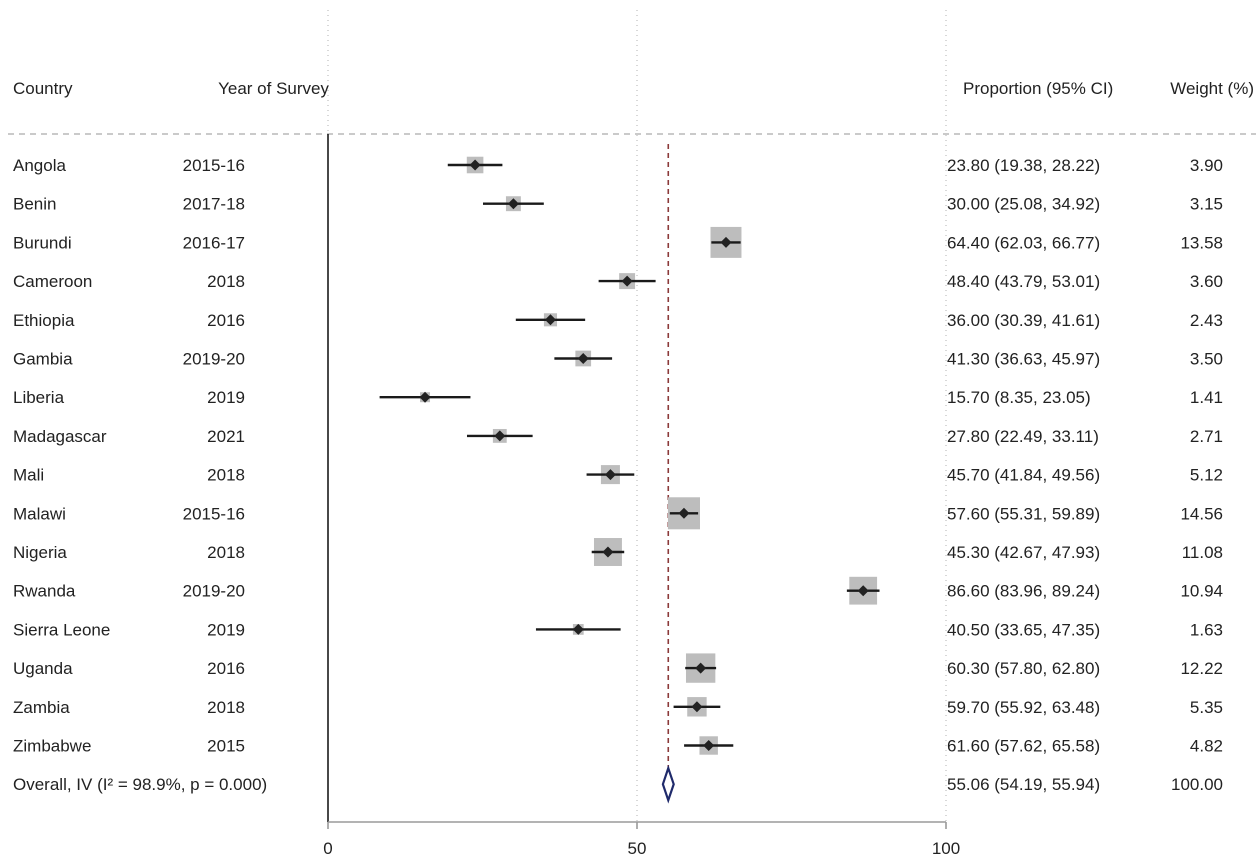  Describe the element at coordinates (1201, 591) in the screenshot. I see `weight-text: 10.94` at that location.